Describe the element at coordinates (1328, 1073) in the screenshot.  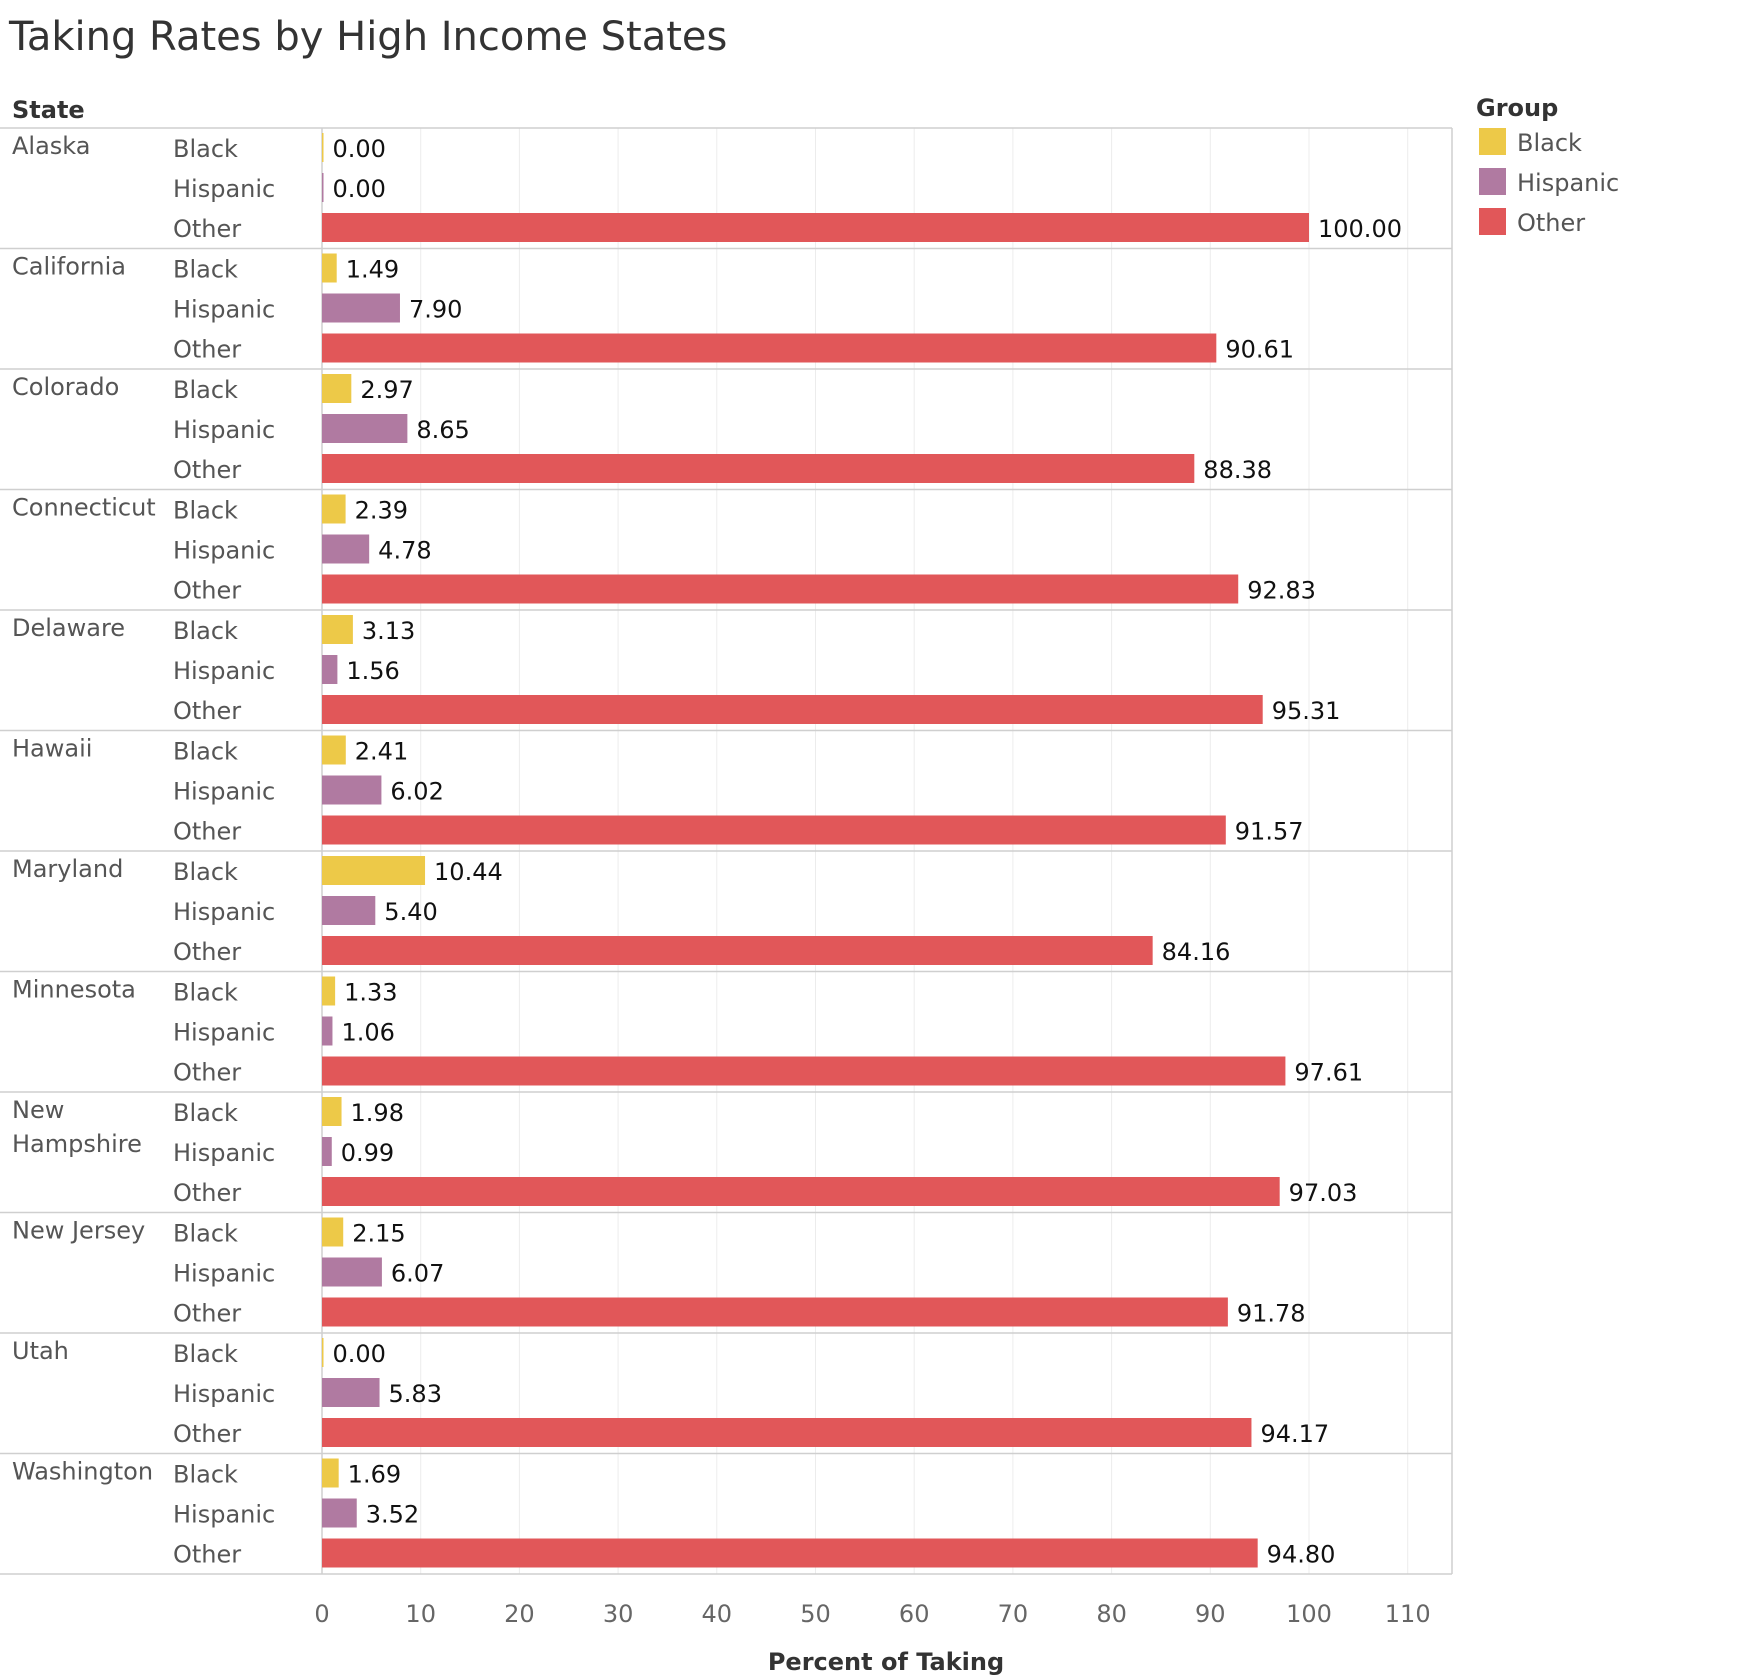
I see `data-label: 97.61` at that location.